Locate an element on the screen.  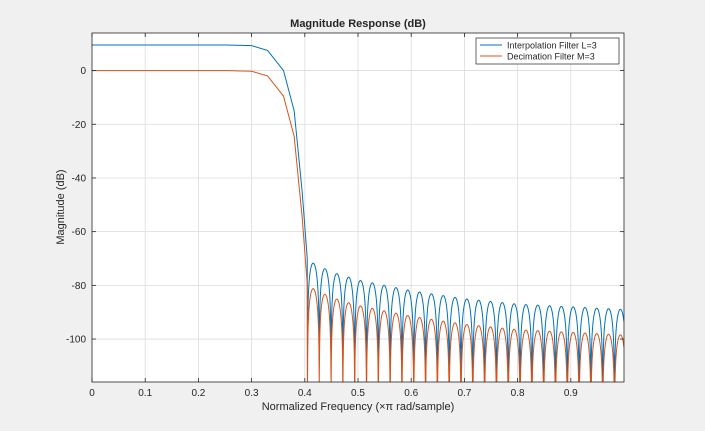
x-tick-label: 0.2 is located at coordinates (198, 393).